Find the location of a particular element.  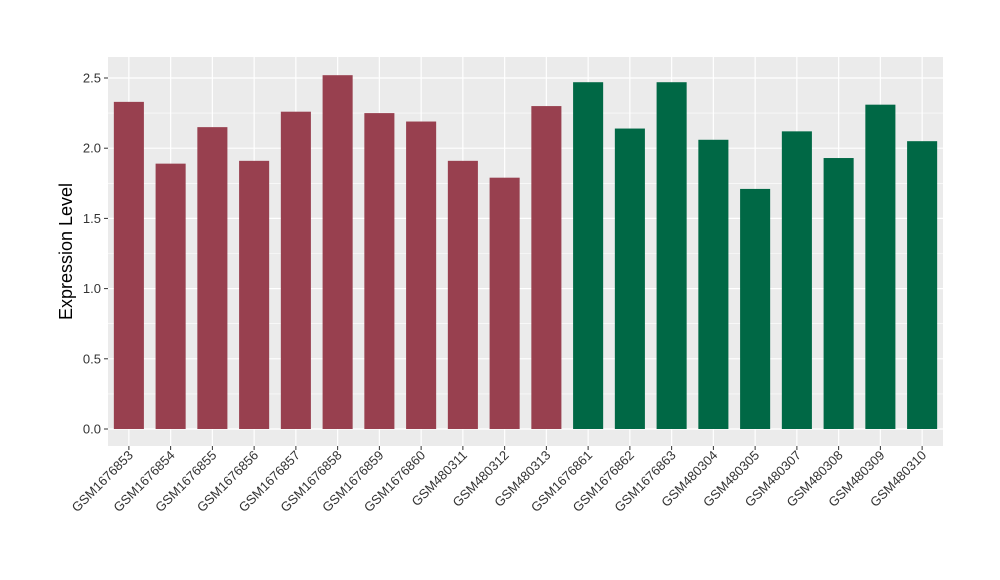

y-tick-label: 0.5 is located at coordinates (92, 358).